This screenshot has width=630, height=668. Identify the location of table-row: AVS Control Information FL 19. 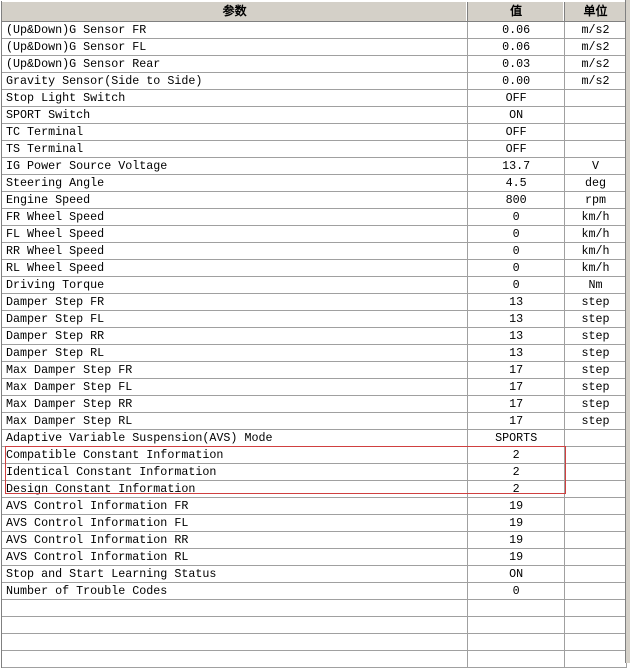
(314, 523).